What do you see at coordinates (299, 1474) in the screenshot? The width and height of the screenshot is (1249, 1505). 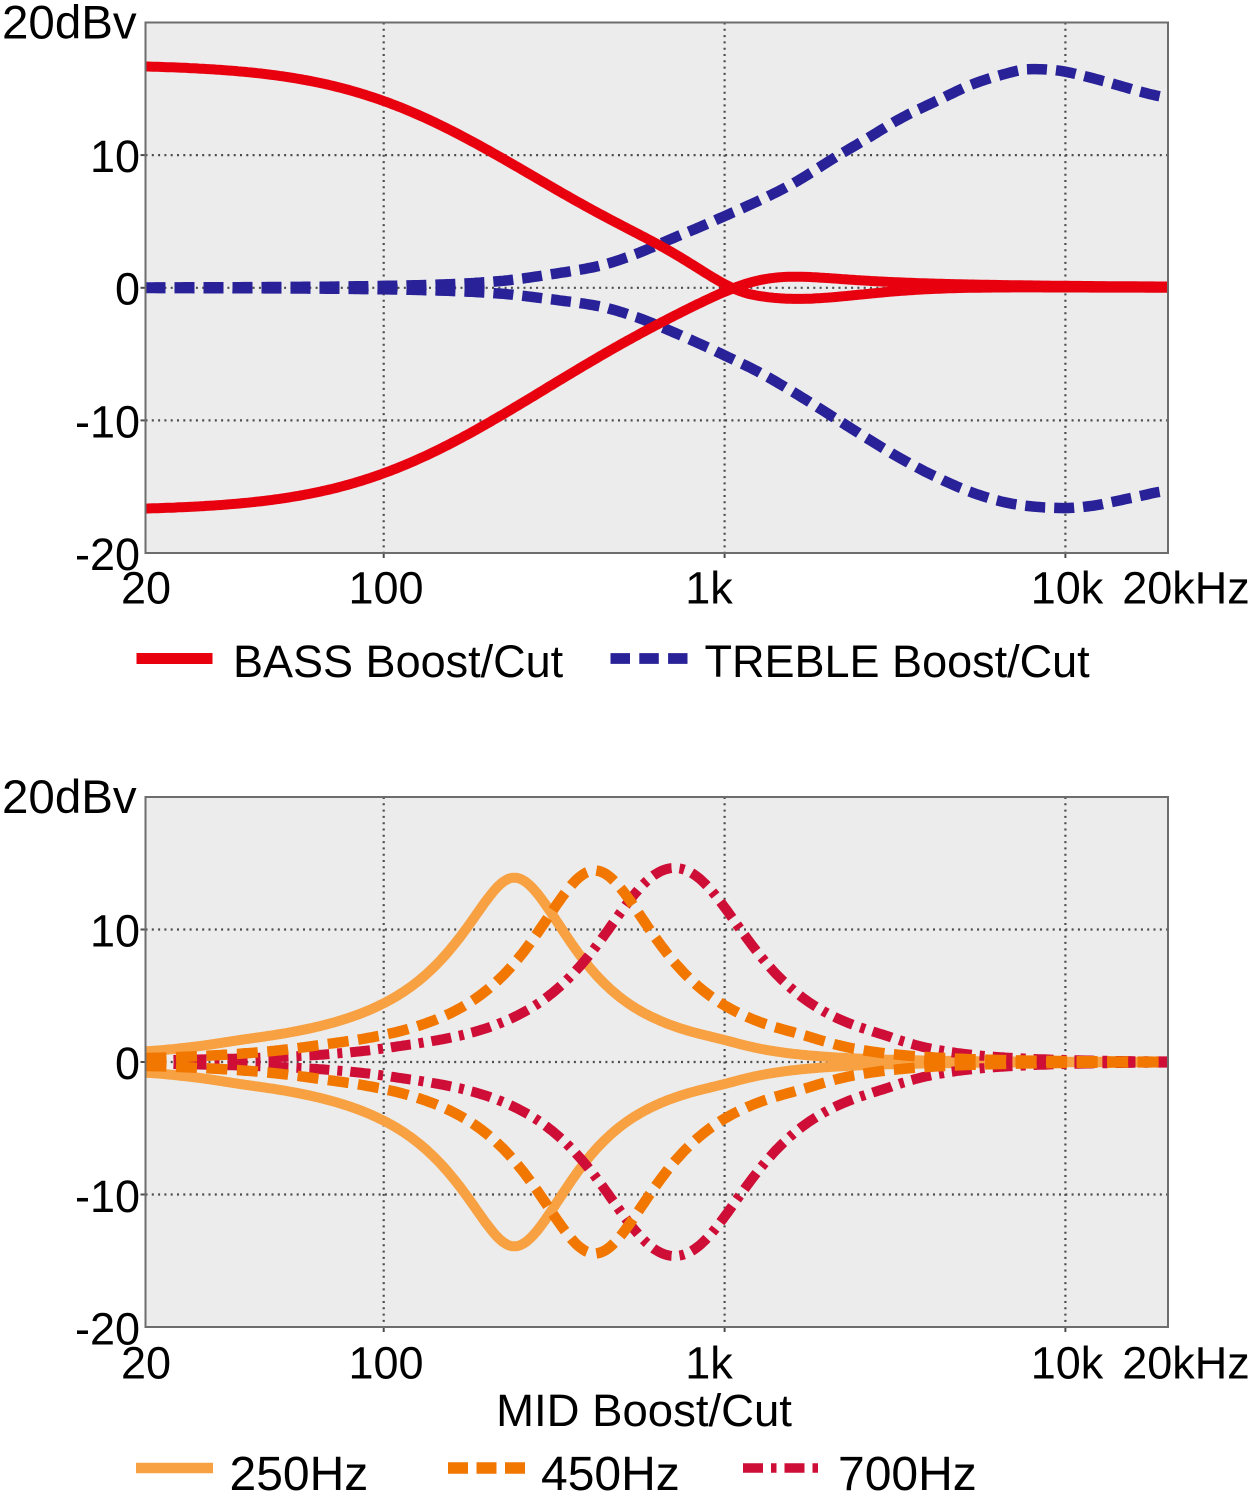 I see `svg-text: 250Hz` at bounding box center [299, 1474].